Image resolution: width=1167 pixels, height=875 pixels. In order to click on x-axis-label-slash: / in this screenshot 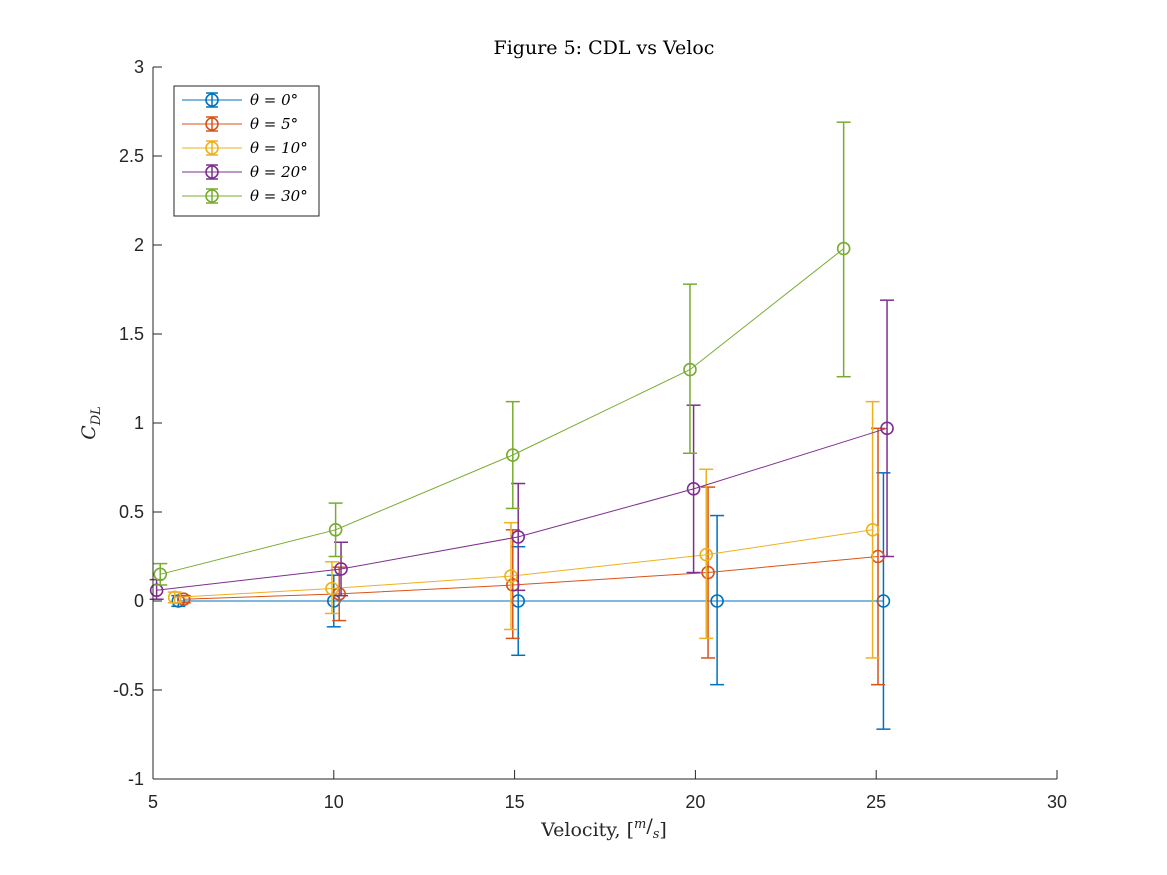, I will do `click(649, 826)`.